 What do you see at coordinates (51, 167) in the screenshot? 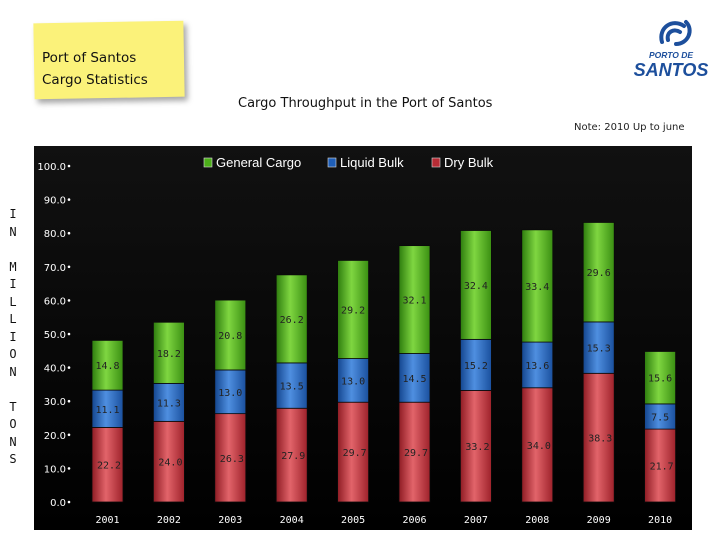
I see `y-tick-label: 100.0` at bounding box center [51, 167].